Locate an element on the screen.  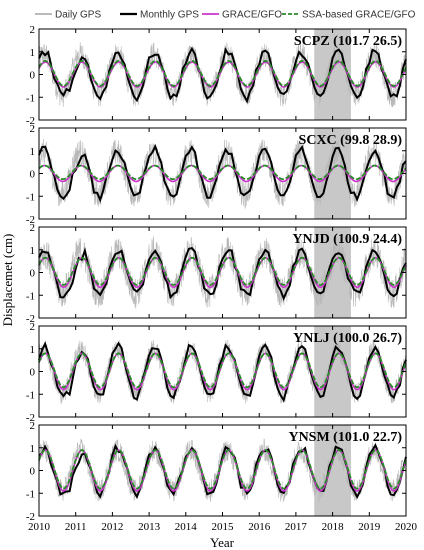
x-tick-label: 2010 is located at coordinates (39, 527).